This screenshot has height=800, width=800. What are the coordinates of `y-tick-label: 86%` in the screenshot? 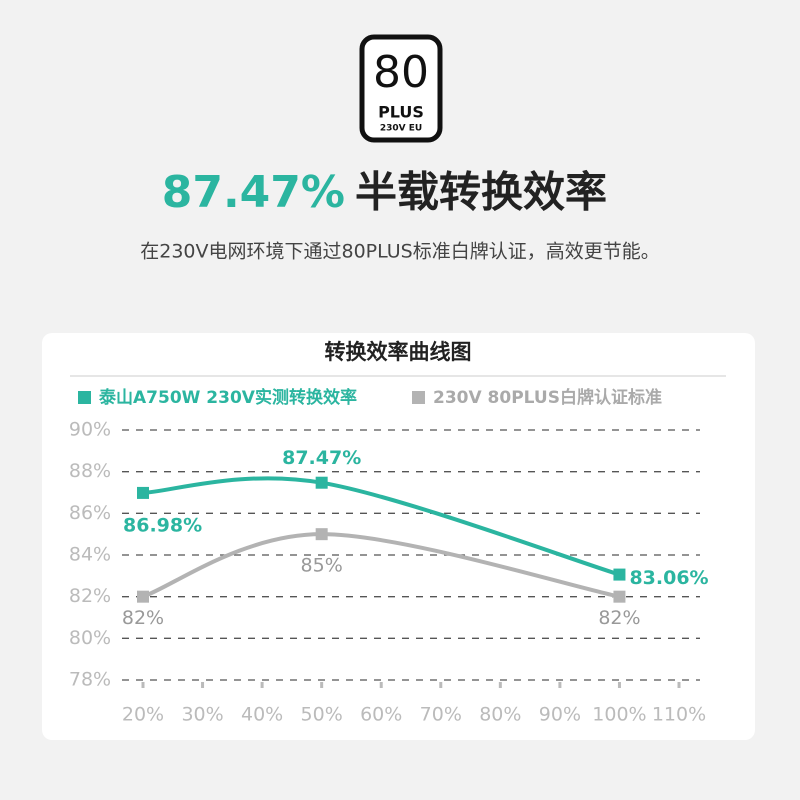 It's located at (90, 513).